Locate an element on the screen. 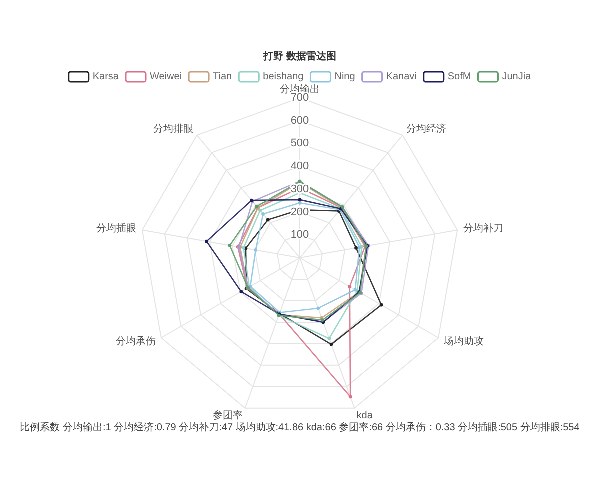  legend-label: Weiwei is located at coordinates (166, 77).